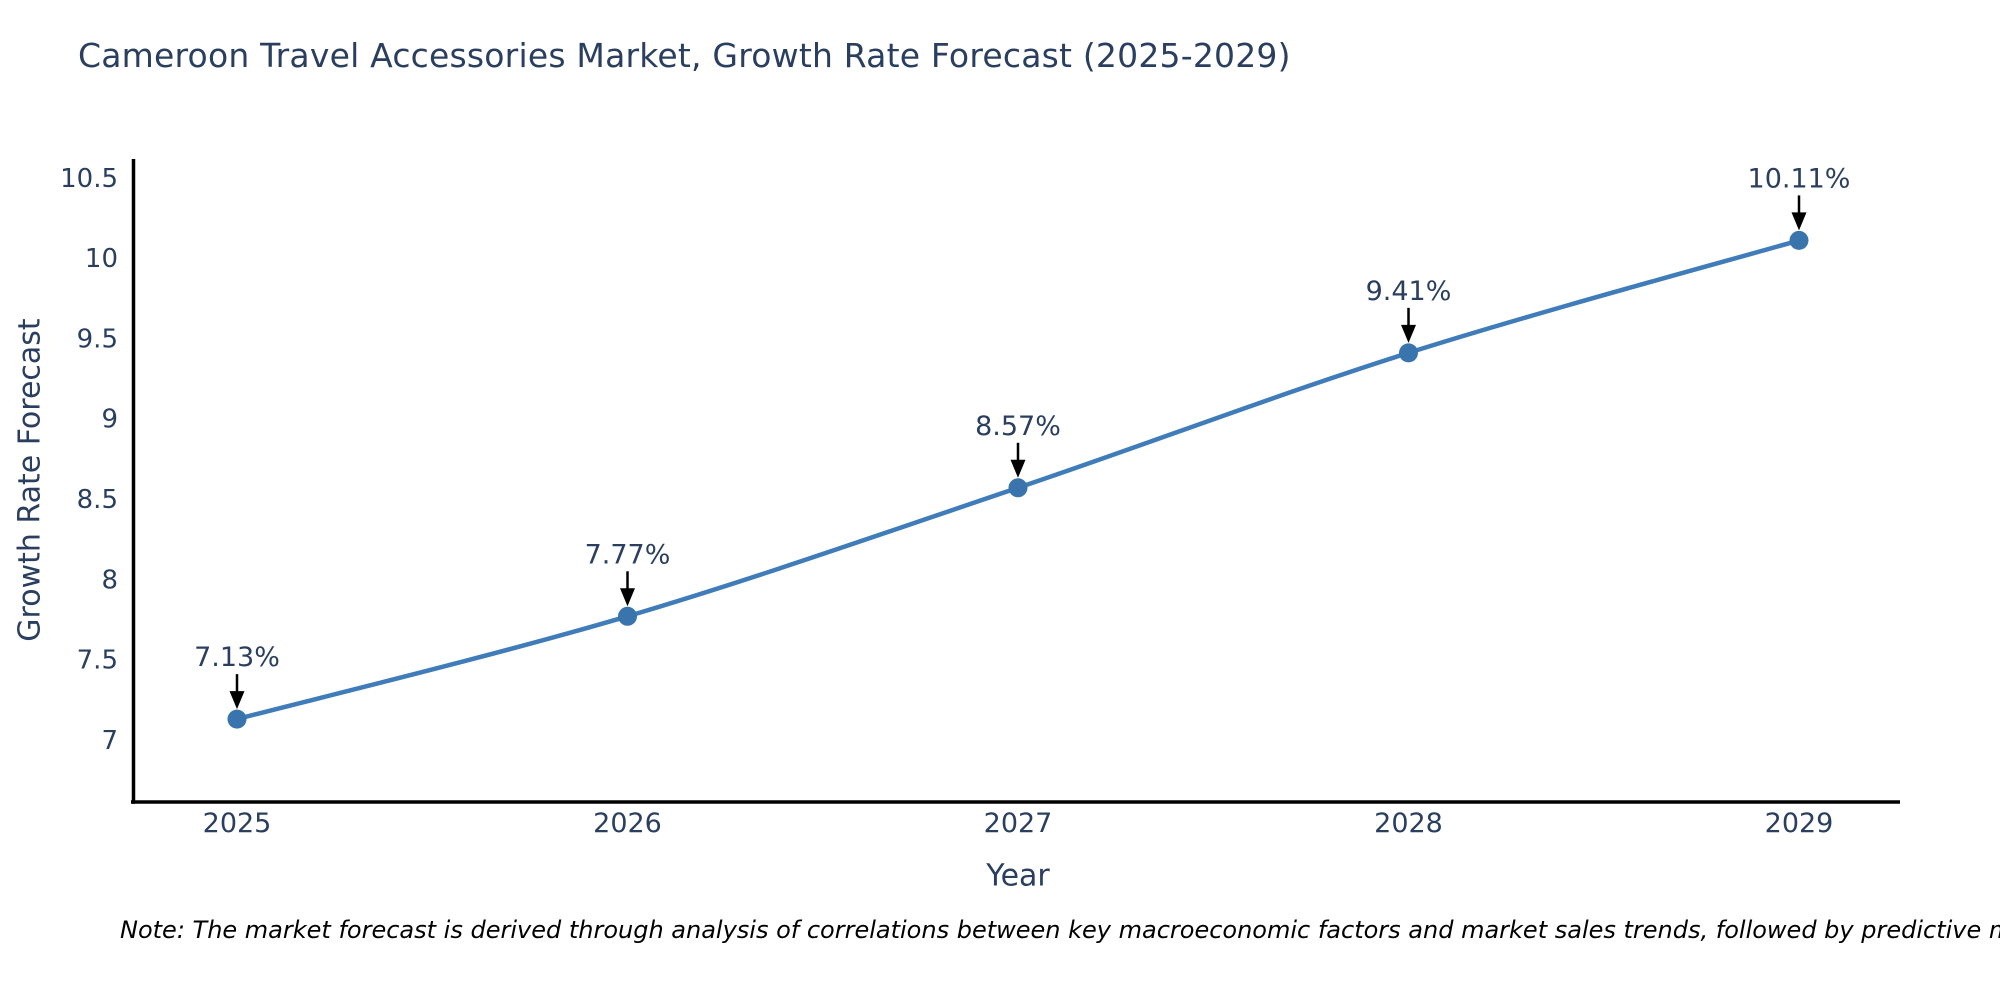  Describe the element at coordinates (109, 741) in the screenshot. I see `y-tick-label: 7` at that location.